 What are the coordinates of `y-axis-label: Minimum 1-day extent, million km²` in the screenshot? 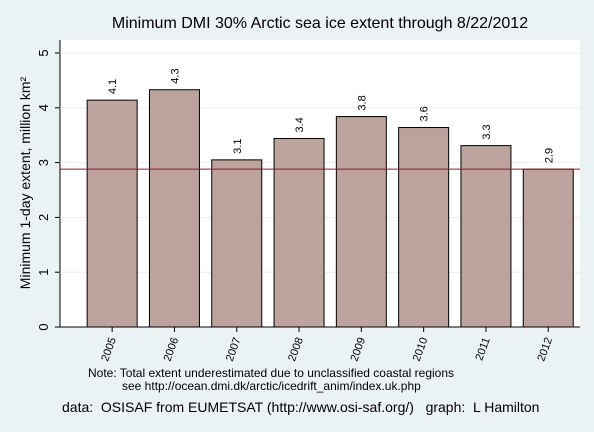 It's located at (25, 182).